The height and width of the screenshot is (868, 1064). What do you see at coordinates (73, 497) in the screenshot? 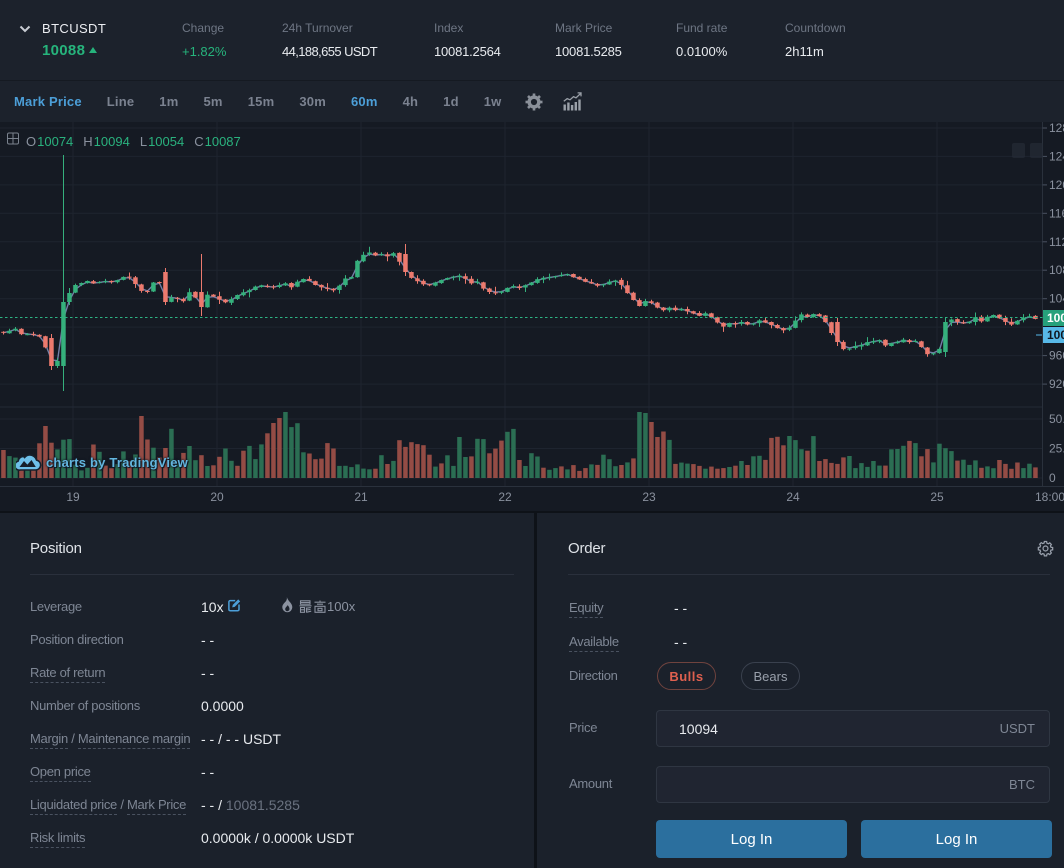
I see `svg-text: 19` at bounding box center [73, 497].